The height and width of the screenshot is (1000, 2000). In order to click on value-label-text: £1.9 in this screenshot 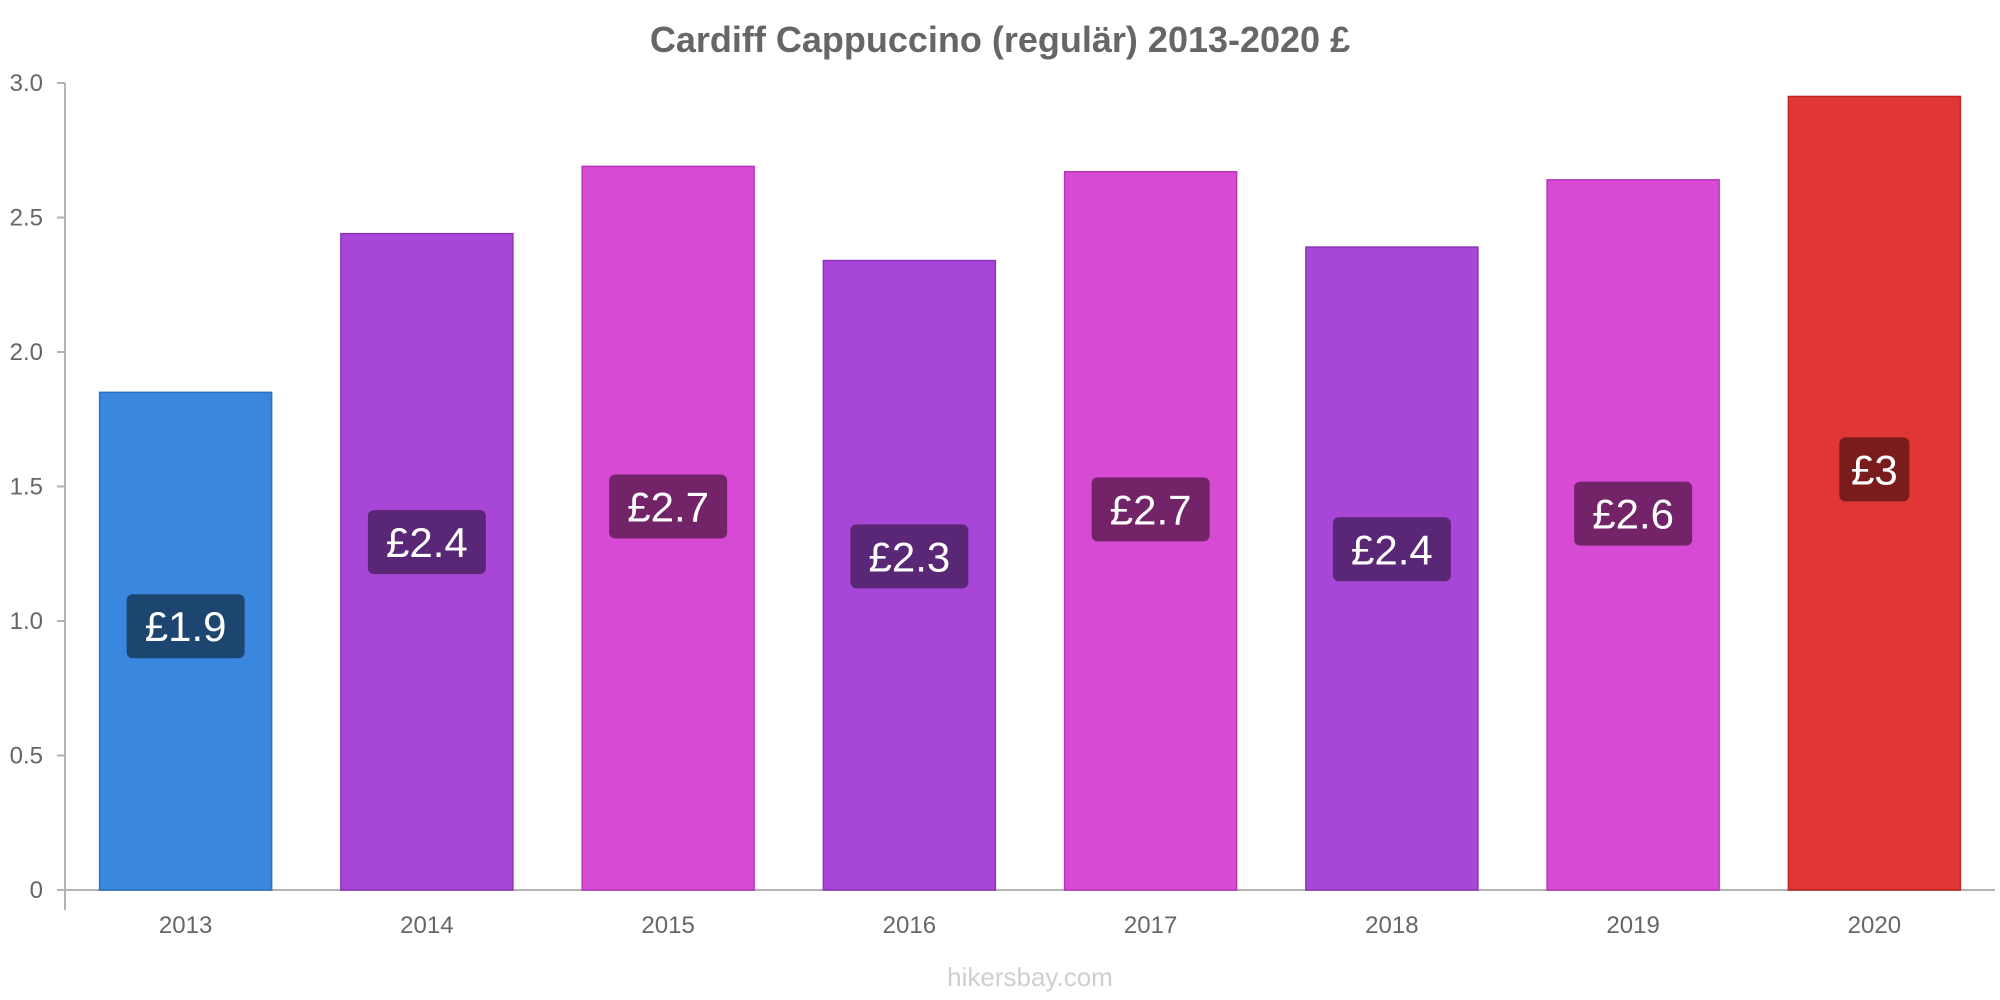, I will do `click(186, 626)`.